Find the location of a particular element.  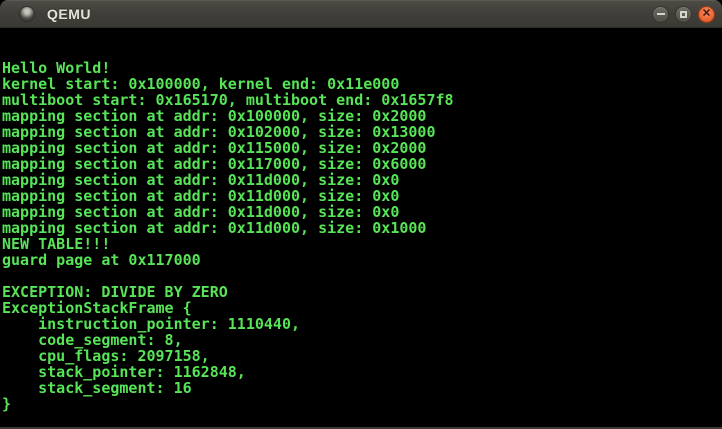

console-line: stack_segment: 16 is located at coordinates (97, 388).